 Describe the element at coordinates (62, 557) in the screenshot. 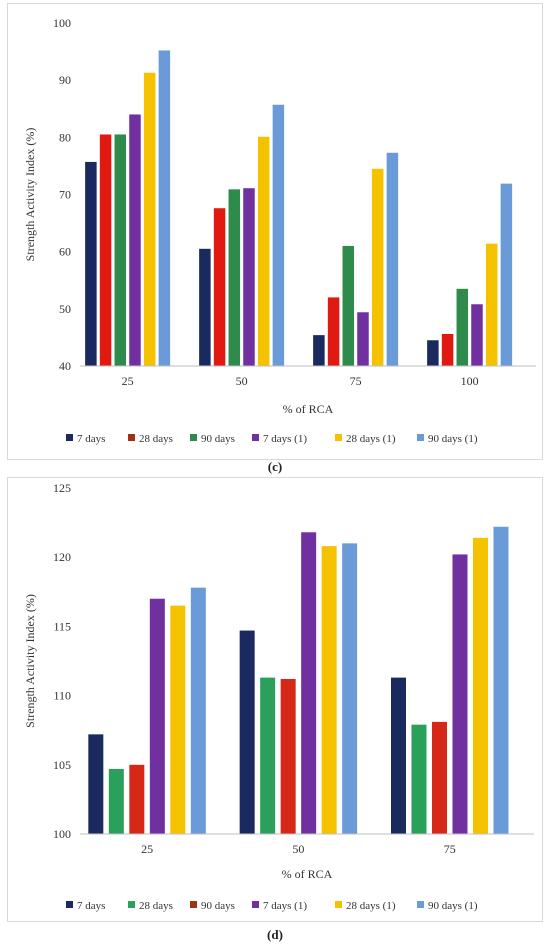

I see `y-tick-label: 120` at that location.